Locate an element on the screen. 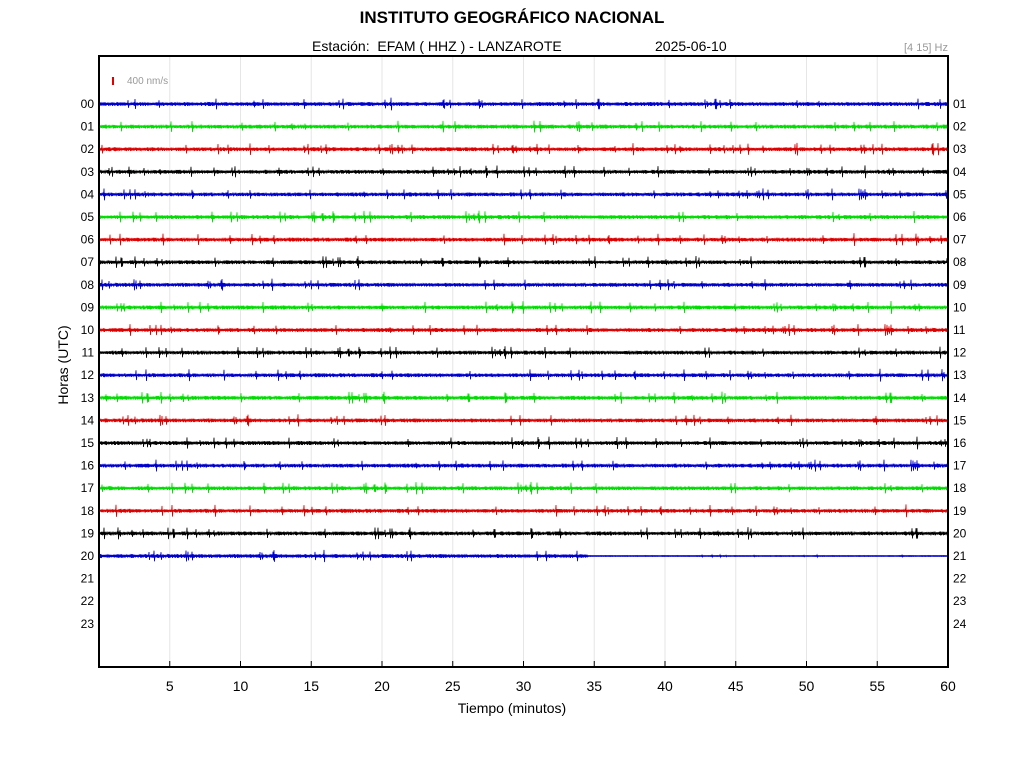 This screenshot has height=768, width=1024. right-hour-label: 13 is located at coordinates (960, 375).